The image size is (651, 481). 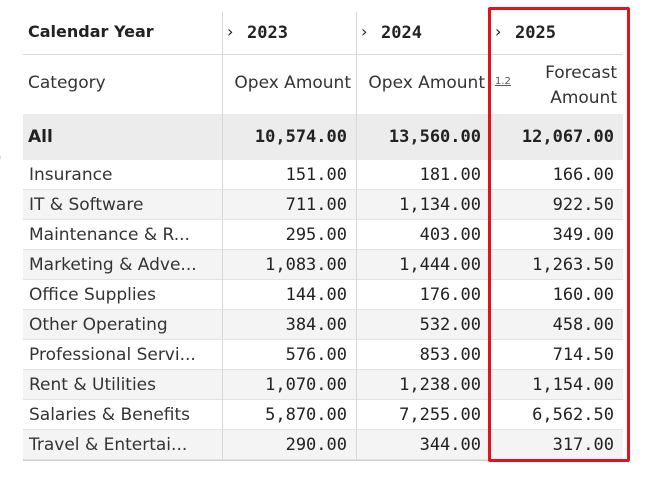 I want to click on row-label: IT & Software, so click(x=86, y=205).